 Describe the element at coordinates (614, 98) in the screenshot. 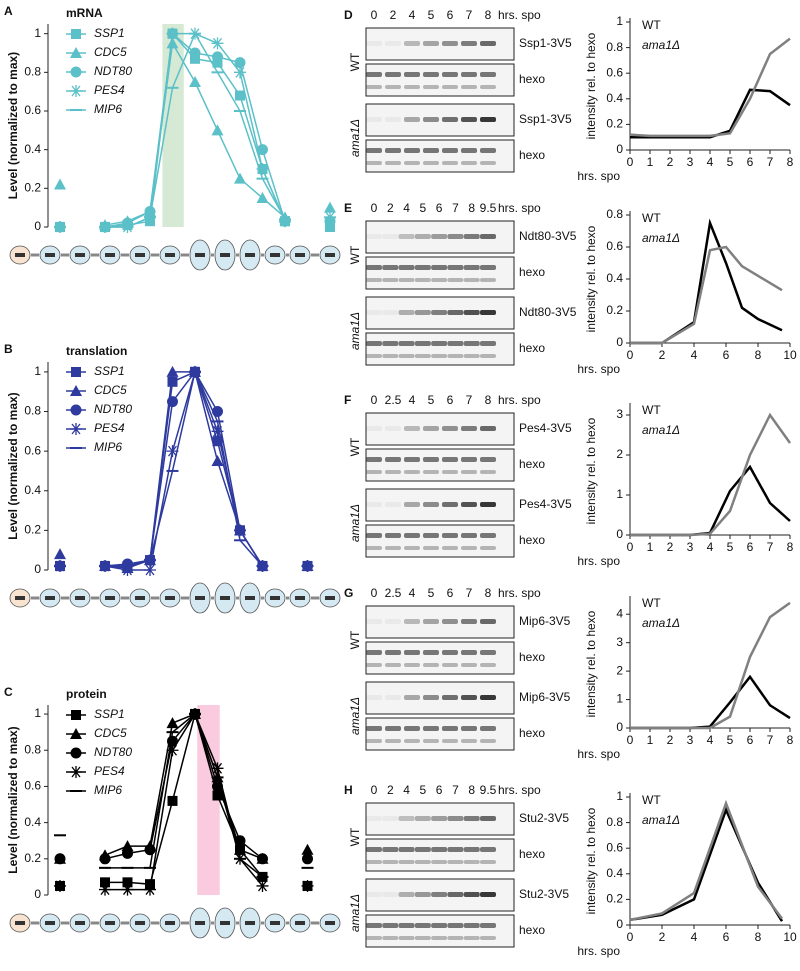

I see `y-tick-label: 0.4` at that location.